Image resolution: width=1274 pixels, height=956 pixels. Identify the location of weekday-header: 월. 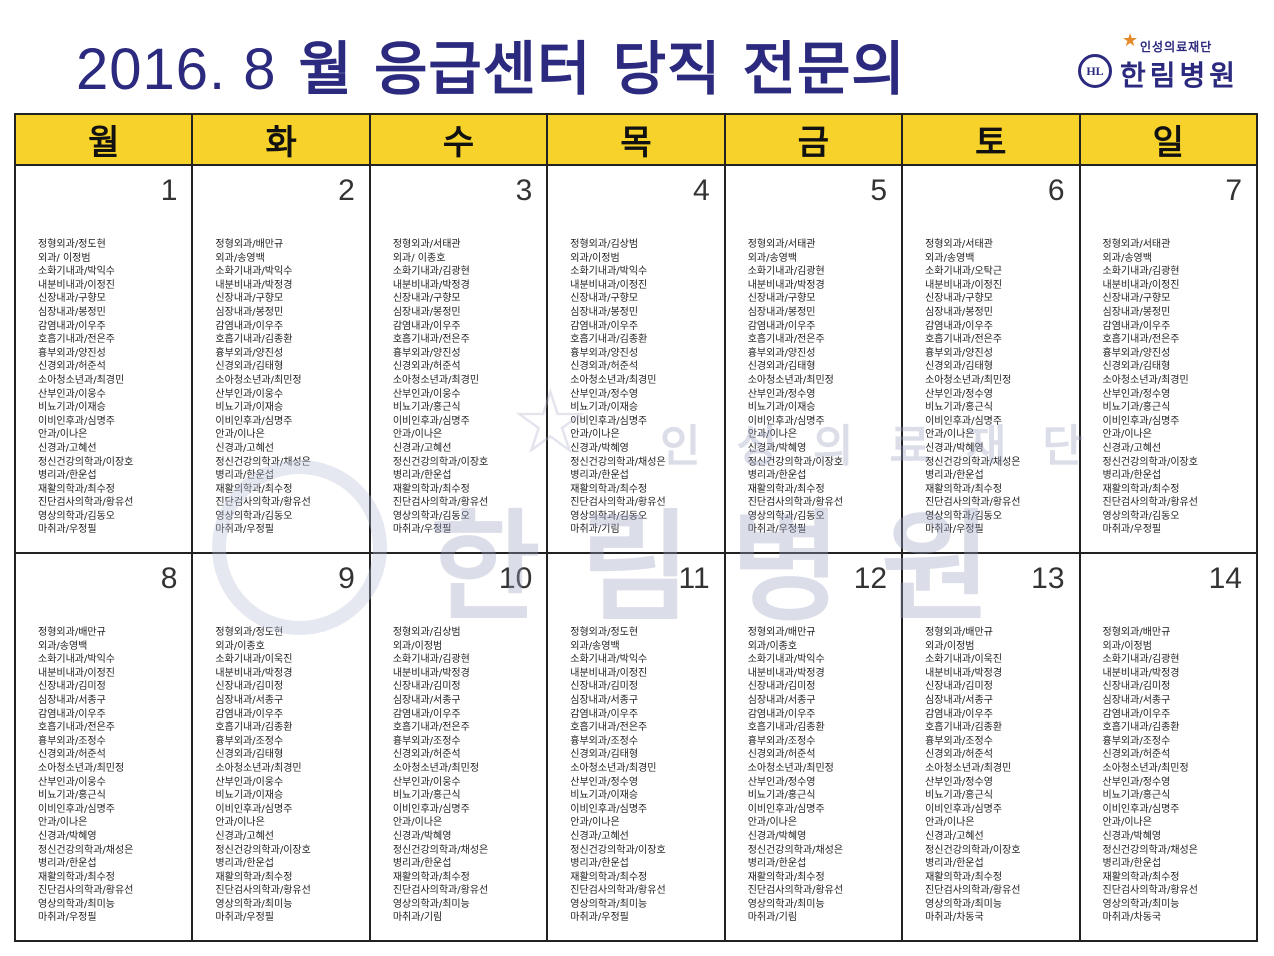
(103, 139).